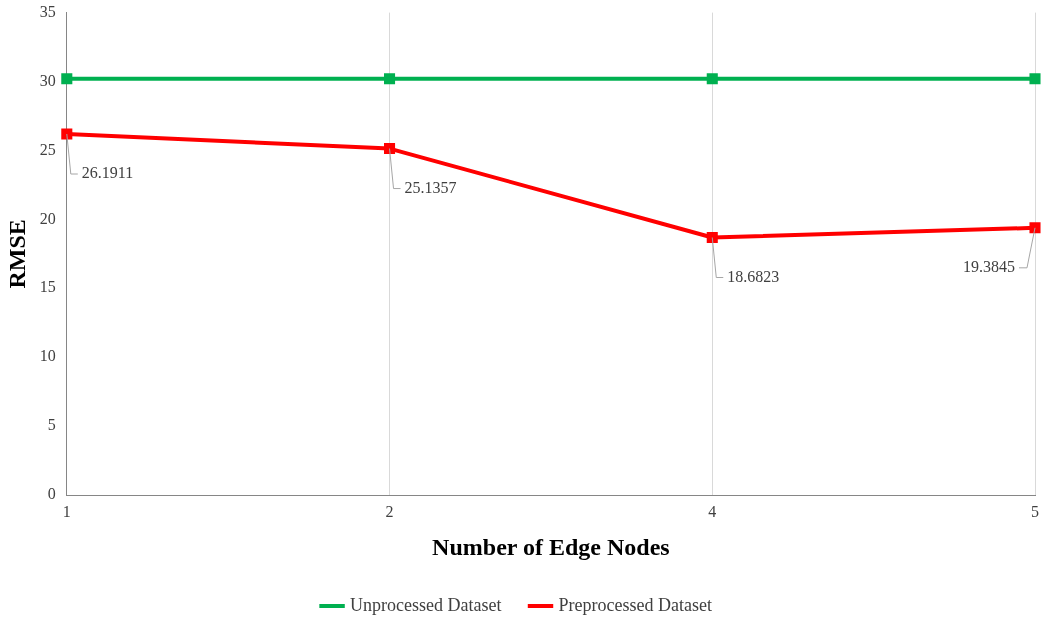 The height and width of the screenshot is (625, 1047). I want to click on data-label: 26.1911, so click(107, 173).